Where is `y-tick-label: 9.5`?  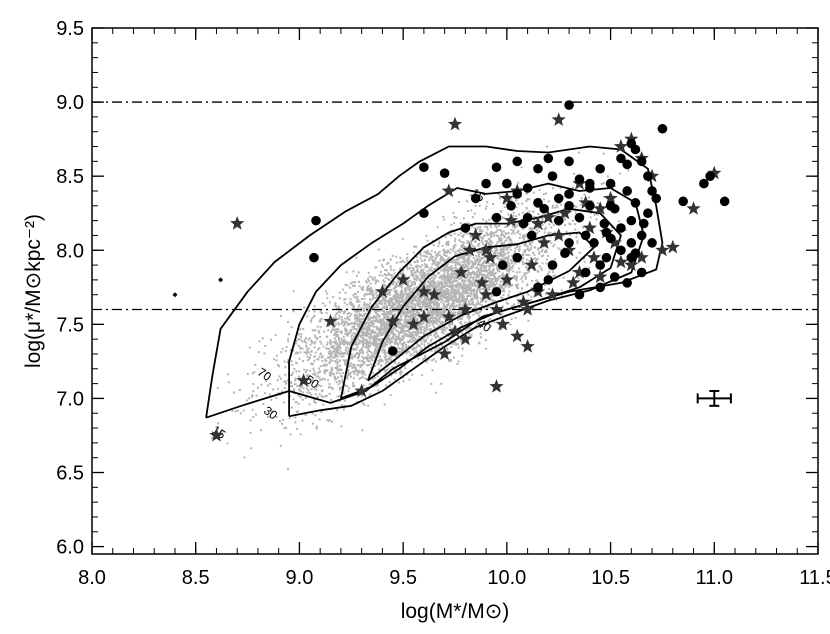 y-tick-label: 9.5 is located at coordinates (70, 29).